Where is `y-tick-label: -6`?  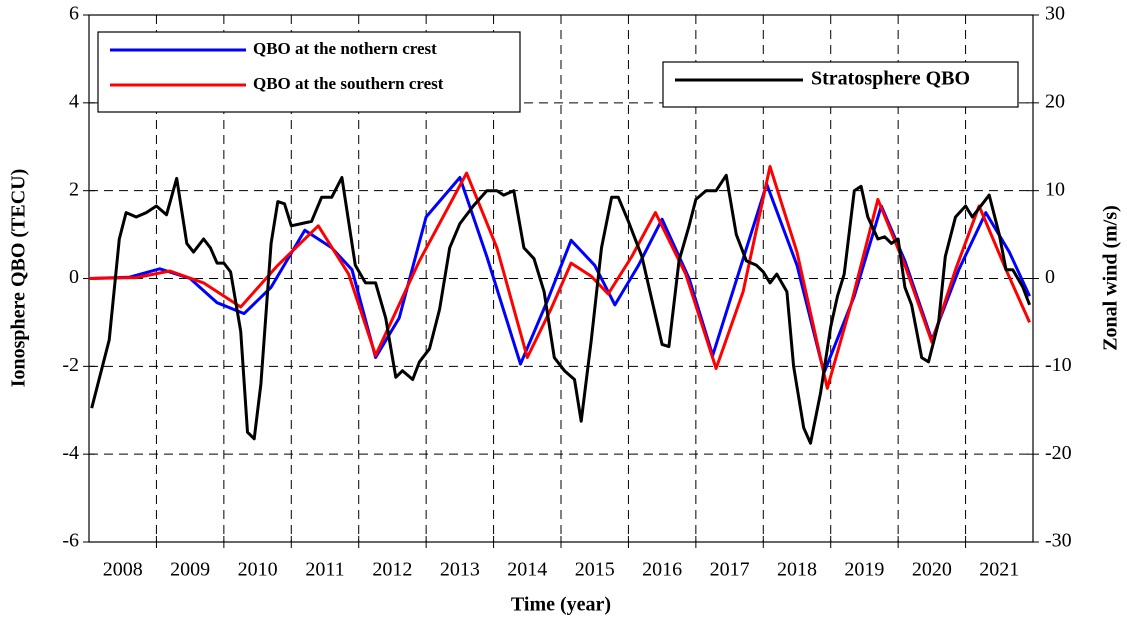 y-tick-label: -6 is located at coordinates (70, 541).